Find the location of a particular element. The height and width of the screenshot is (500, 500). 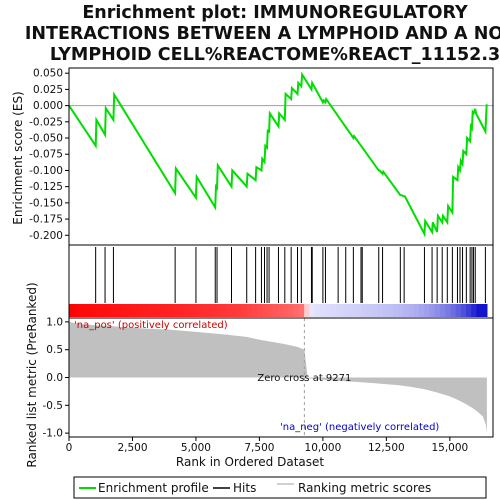

enrichment-y-tick-label: -0.025 is located at coordinates (46, 122).